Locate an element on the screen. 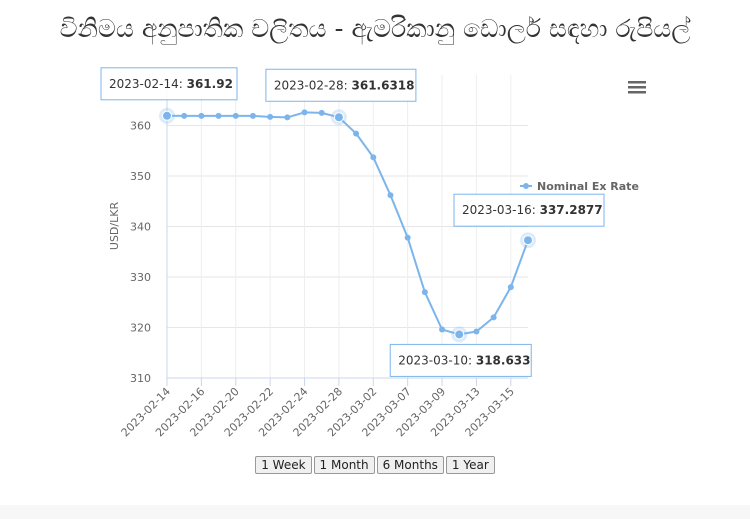 This screenshot has width=750, height=519. legend-marker is located at coordinates (526, 186).